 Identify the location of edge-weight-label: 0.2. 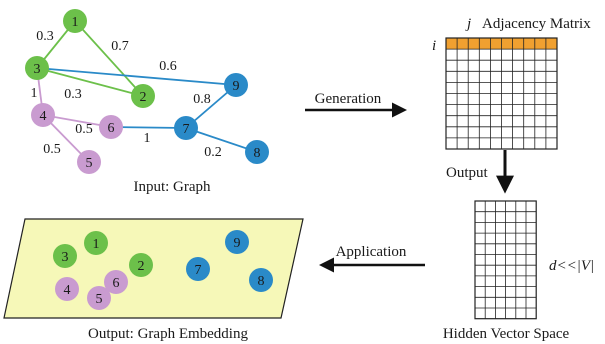
(213, 152).